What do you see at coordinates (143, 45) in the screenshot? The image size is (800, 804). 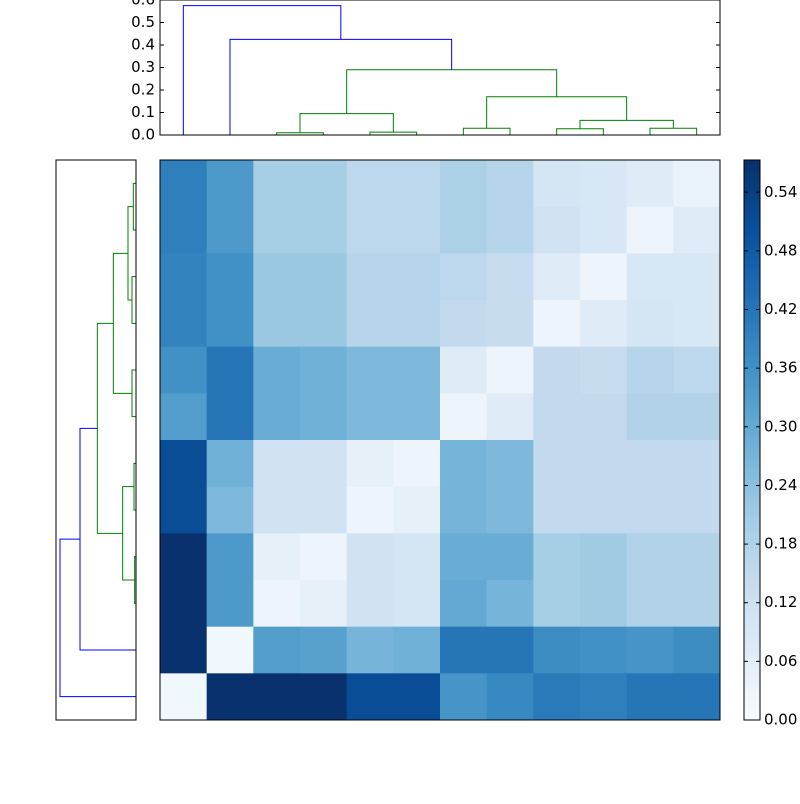 I see `y-tick-label: 0.4` at bounding box center [143, 45].